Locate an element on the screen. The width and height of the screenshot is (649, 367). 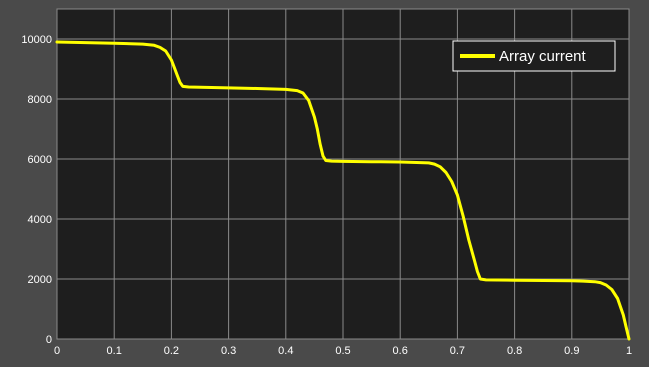
y-tick-label: 2000 is located at coordinates (40, 280).